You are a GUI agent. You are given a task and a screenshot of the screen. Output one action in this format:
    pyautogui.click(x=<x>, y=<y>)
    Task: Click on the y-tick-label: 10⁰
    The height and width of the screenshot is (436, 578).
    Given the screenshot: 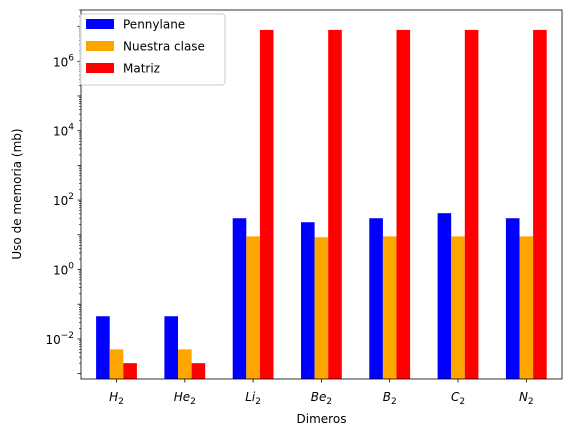 What is the action you would take?
    pyautogui.click(x=63, y=270)
    